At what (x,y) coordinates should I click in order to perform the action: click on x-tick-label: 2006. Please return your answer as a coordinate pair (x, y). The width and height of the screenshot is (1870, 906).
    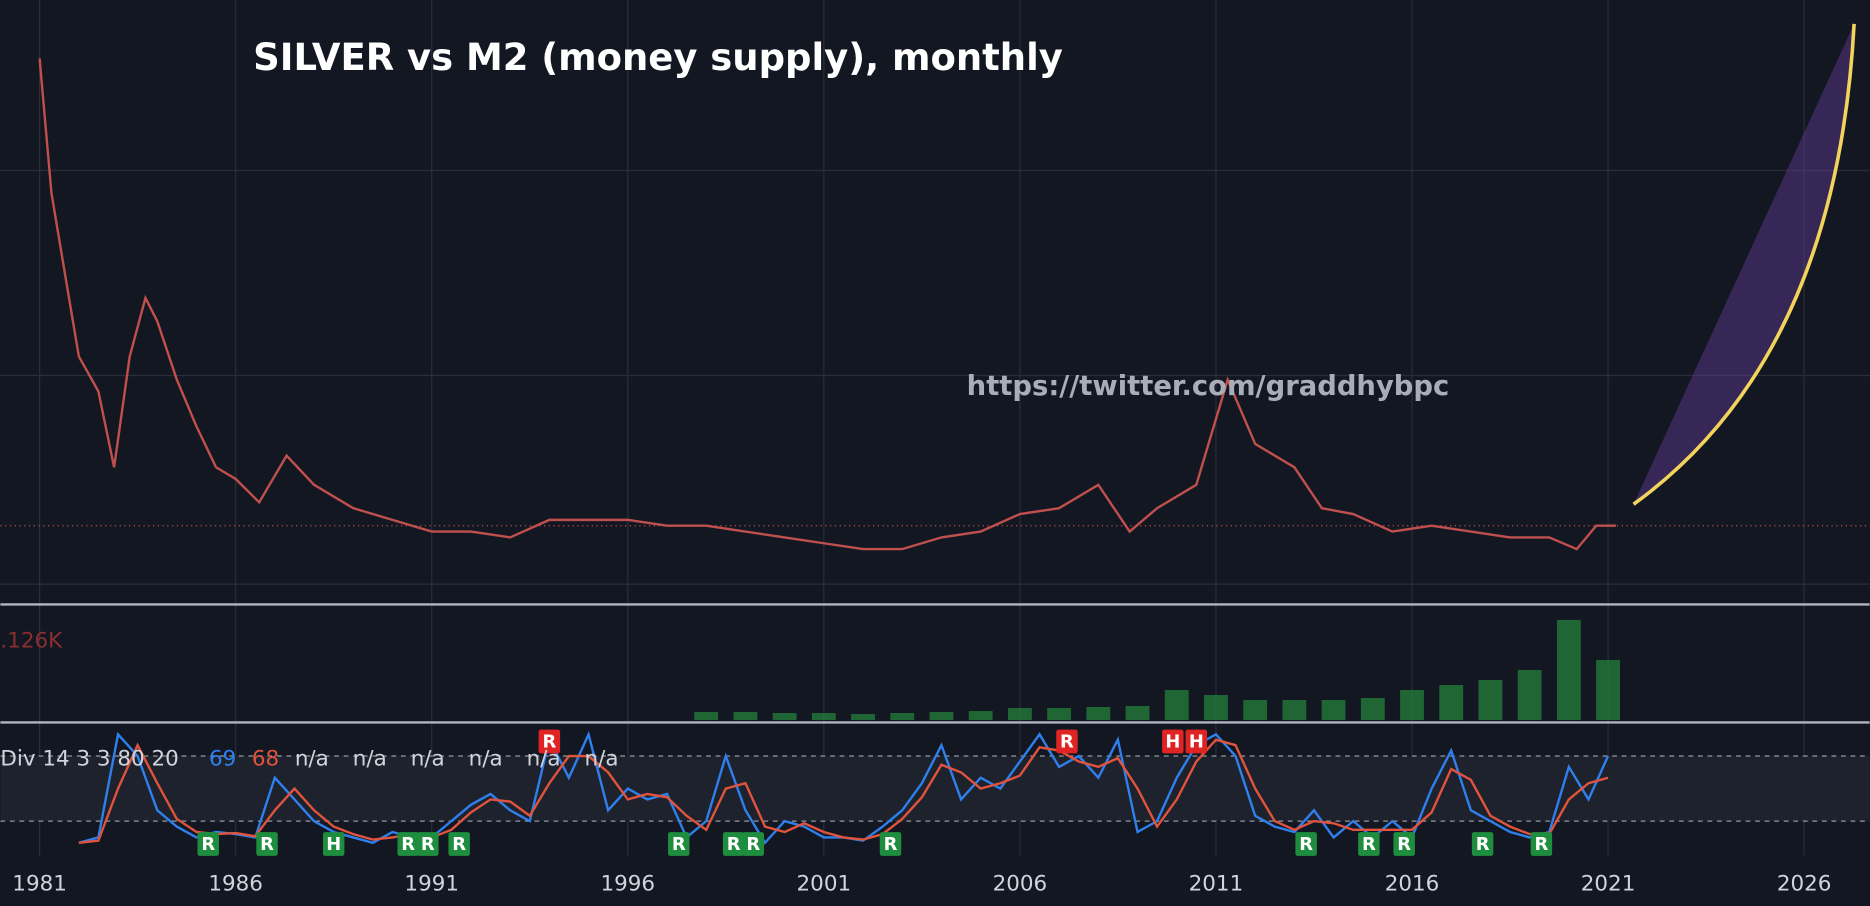
    Looking at the image, I should click on (1020, 884).